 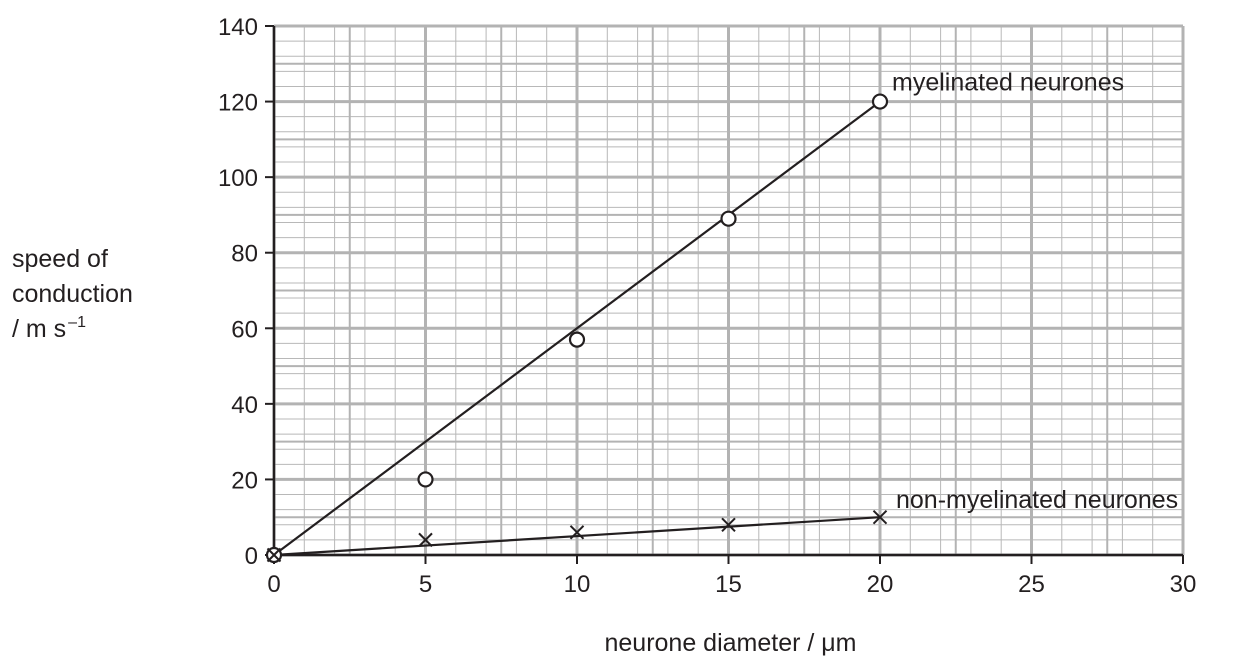 What do you see at coordinates (1037, 500) in the screenshot?
I see `series-label-non-myelinated: non-myelinated neurones` at bounding box center [1037, 500].